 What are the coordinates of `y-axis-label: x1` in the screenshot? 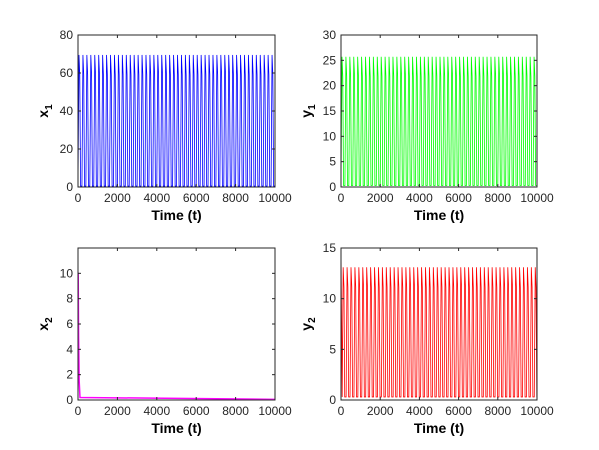 It's located at (45, 111).